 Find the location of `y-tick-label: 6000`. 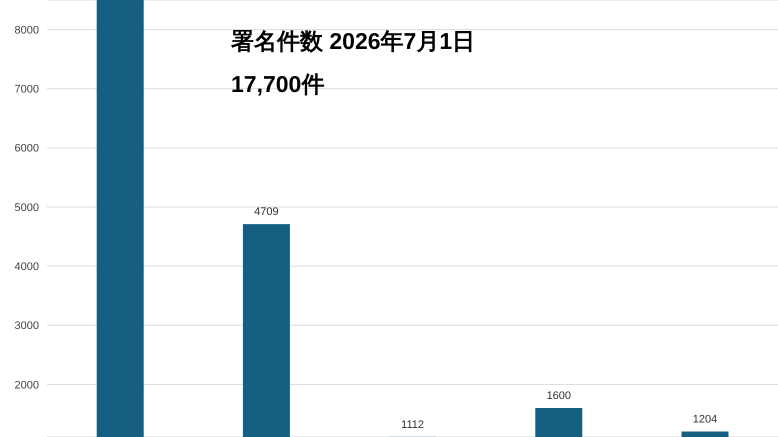

y-tick-label: 6000 is located at coordinates (26, 148).